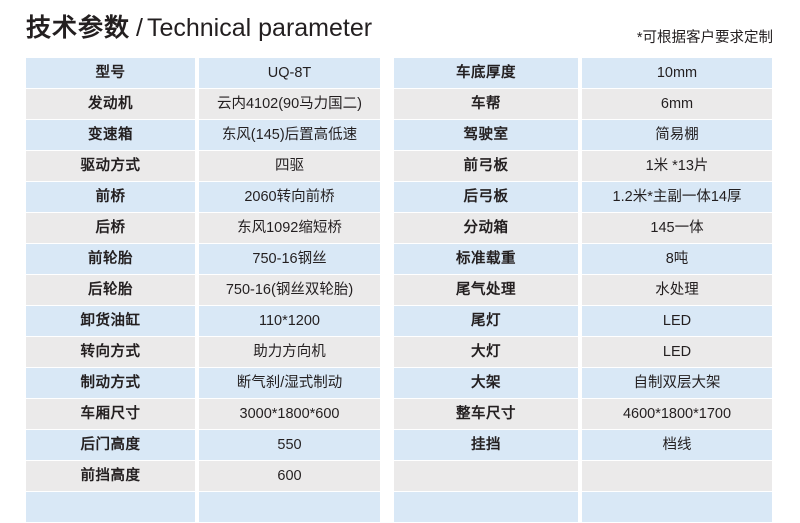  Describe the element at coordinates (289, 352) in the screenshot. I see `spec-value: 助力方向机` at that location.